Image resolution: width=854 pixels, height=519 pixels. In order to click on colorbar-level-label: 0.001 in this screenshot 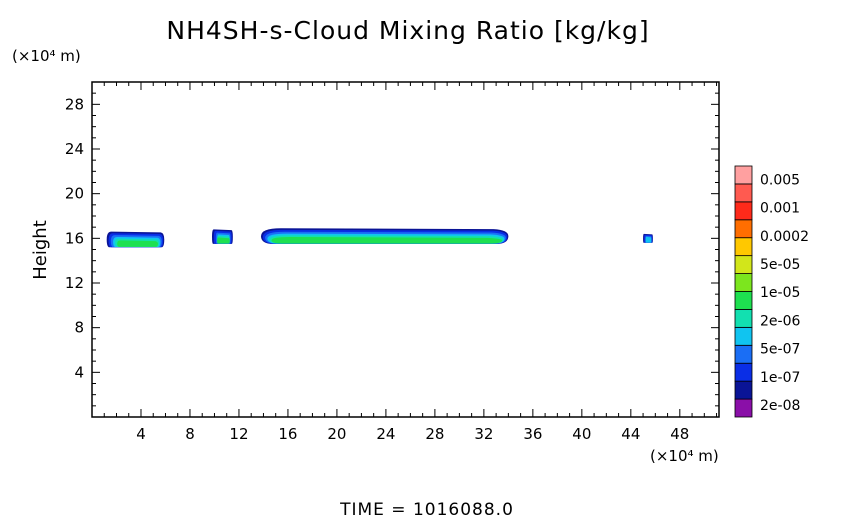, I will do `click(780, 209)`.